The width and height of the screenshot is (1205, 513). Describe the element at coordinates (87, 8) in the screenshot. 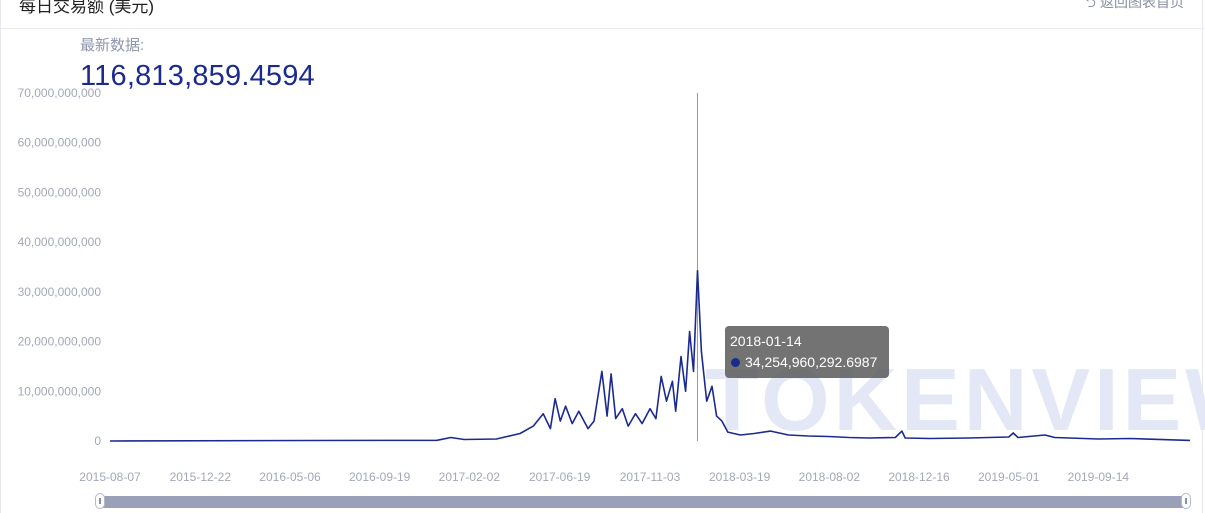

I see `chart-title: 每日交易额 (美元)` at that location.